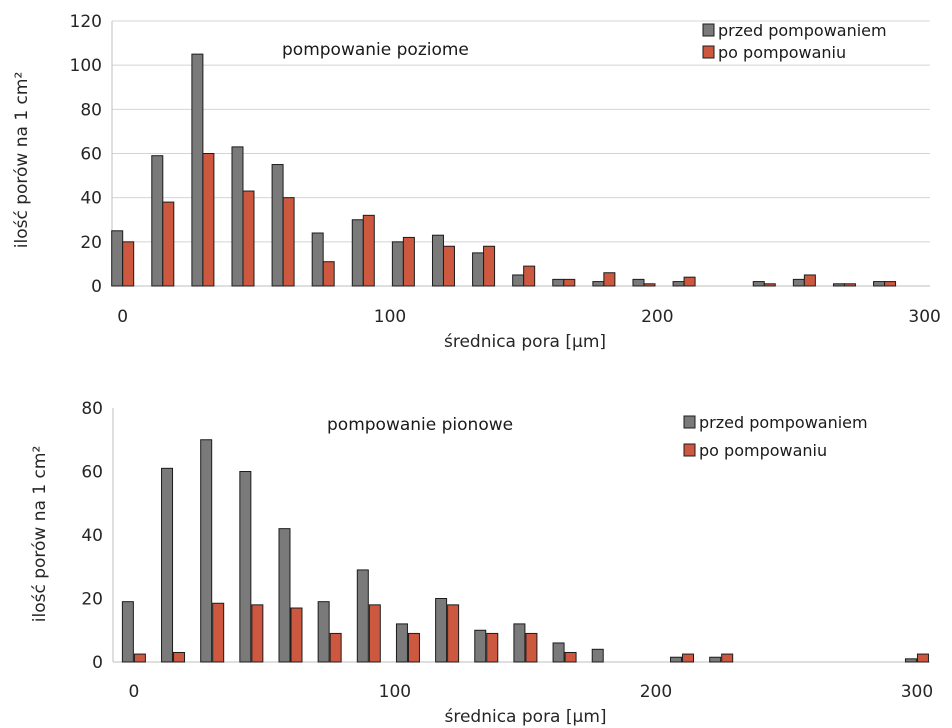 Image resolution: width=952 pixels, height=728 pixels. I want to click on y-tick-label: 80, so click(92, 409).